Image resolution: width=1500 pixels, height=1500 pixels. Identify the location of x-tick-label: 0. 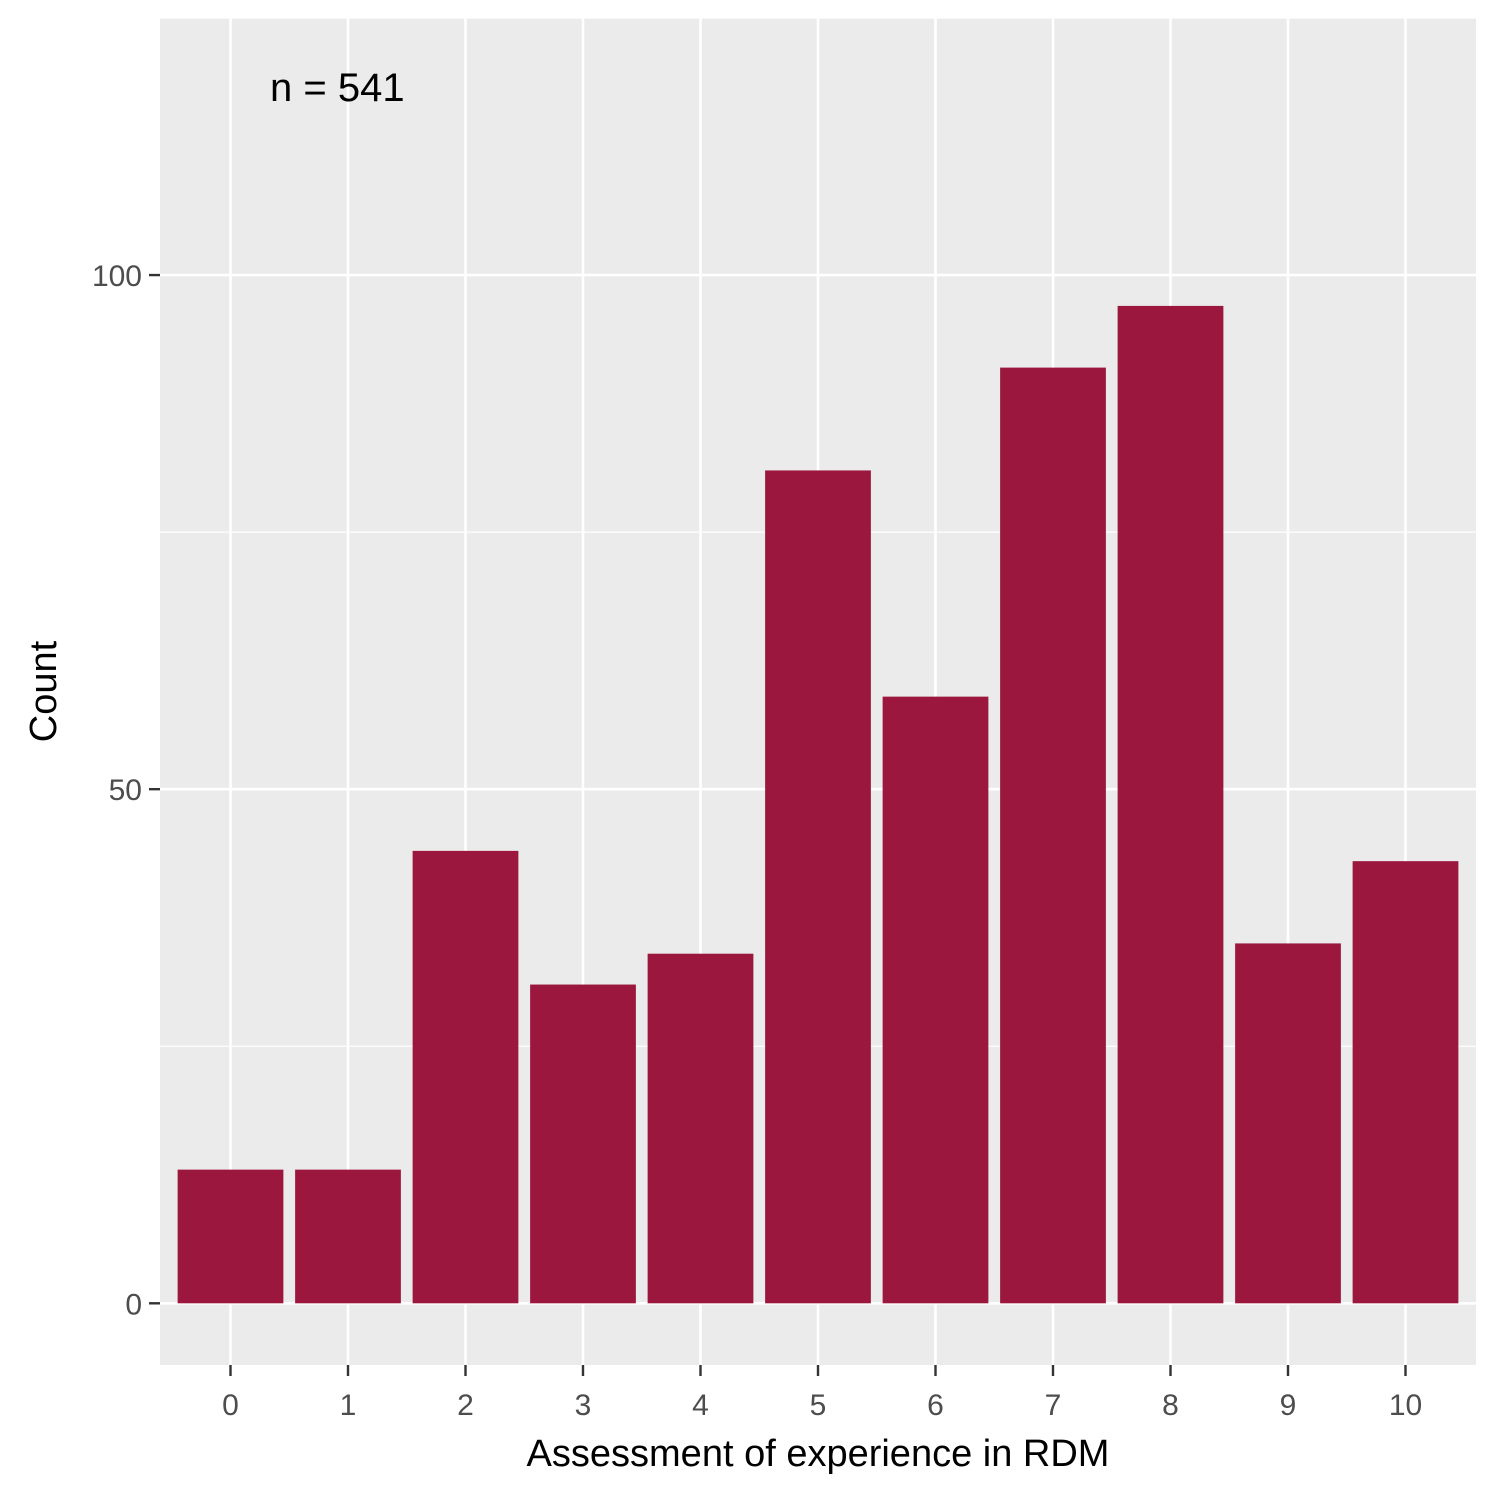
(230, 1405).